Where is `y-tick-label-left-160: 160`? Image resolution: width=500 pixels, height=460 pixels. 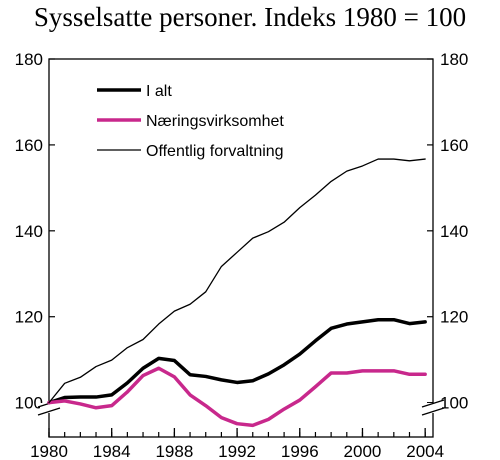 y-tick-label-left-160: 160 is located at coordinates (29, 145).